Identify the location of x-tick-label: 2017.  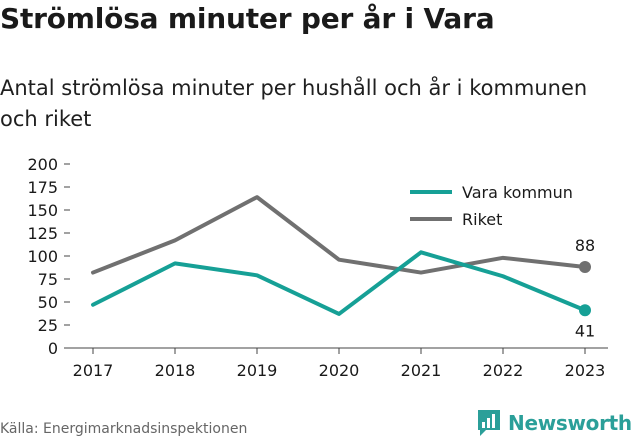
(93, 370).